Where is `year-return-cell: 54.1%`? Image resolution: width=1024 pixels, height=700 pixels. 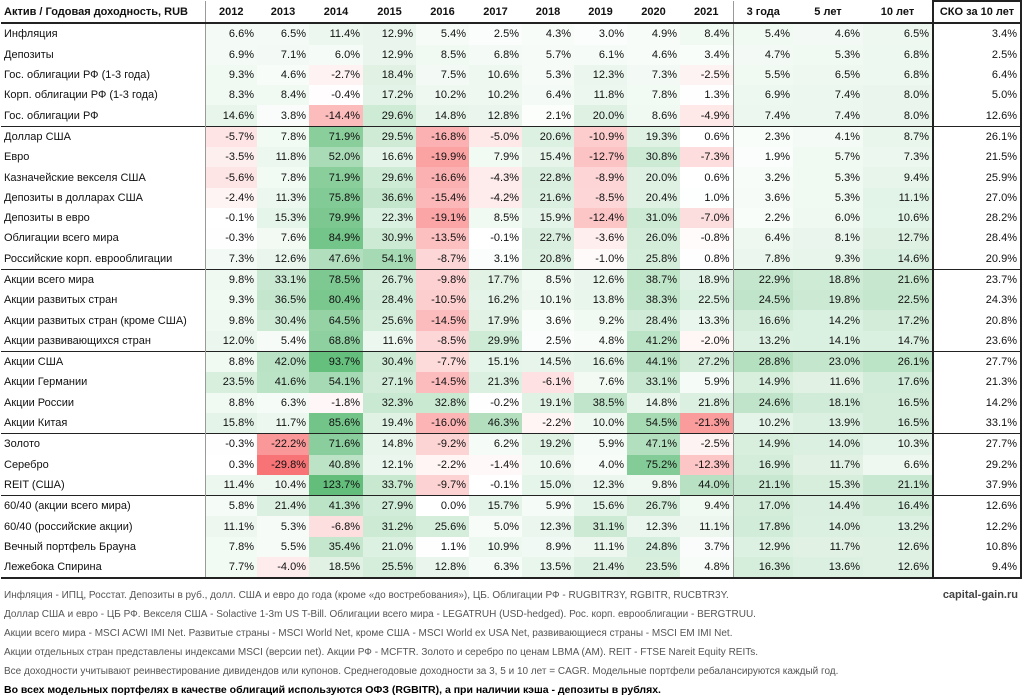
year-return-cell: 54.1% is located at coordinates (389, 259).